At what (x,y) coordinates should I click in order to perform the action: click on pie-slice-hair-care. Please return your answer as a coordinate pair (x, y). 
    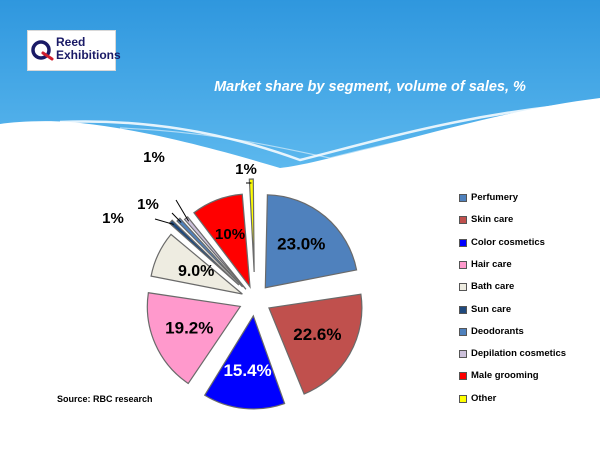
    Looking at the image, I should click on (194, 338).